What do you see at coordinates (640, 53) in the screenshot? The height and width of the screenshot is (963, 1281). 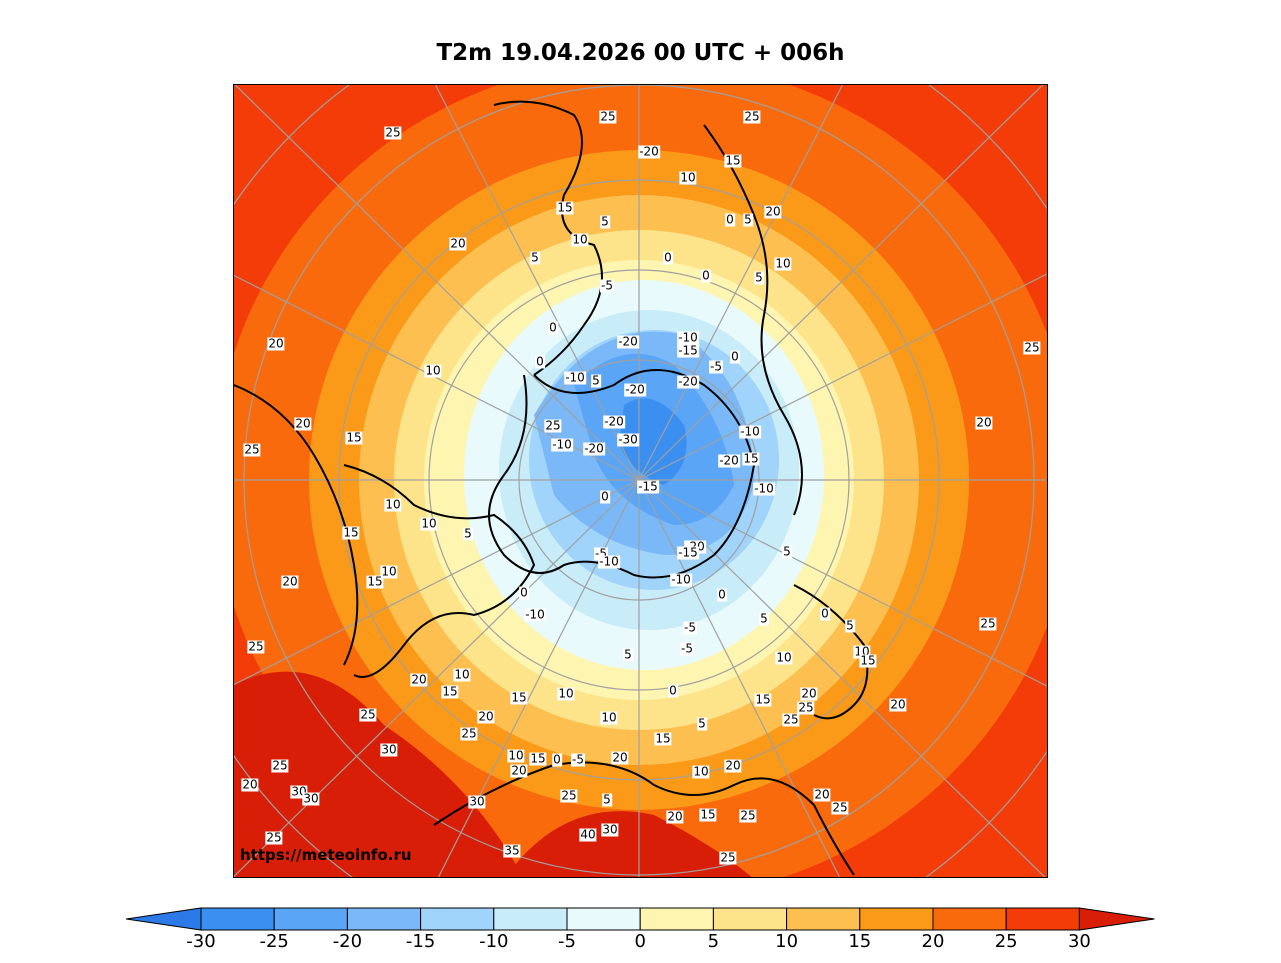 I see `map-title: T2m 19.04.2026 00 UTC + 006h` at bounding box center [640, 53].